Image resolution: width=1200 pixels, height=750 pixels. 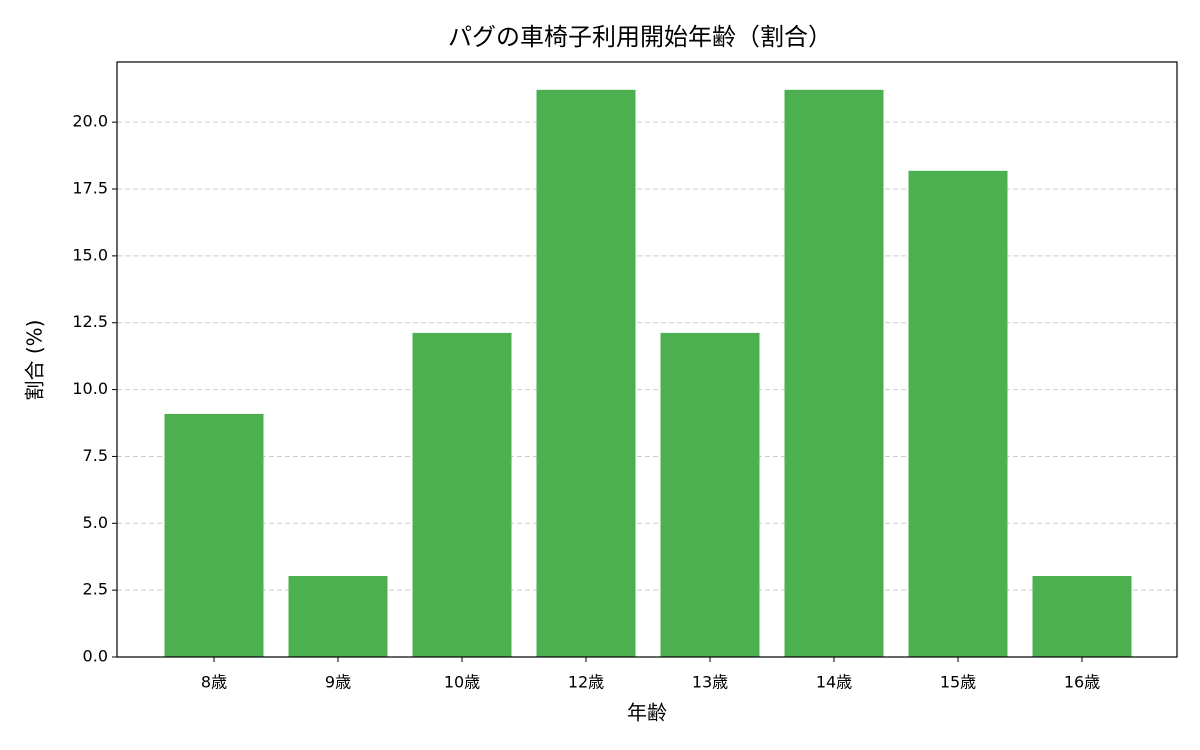 What do you see at coordinates (90, 188) in the screenshot?
I see `y-tick-label: 17.5` at bounding box center [90, 188].